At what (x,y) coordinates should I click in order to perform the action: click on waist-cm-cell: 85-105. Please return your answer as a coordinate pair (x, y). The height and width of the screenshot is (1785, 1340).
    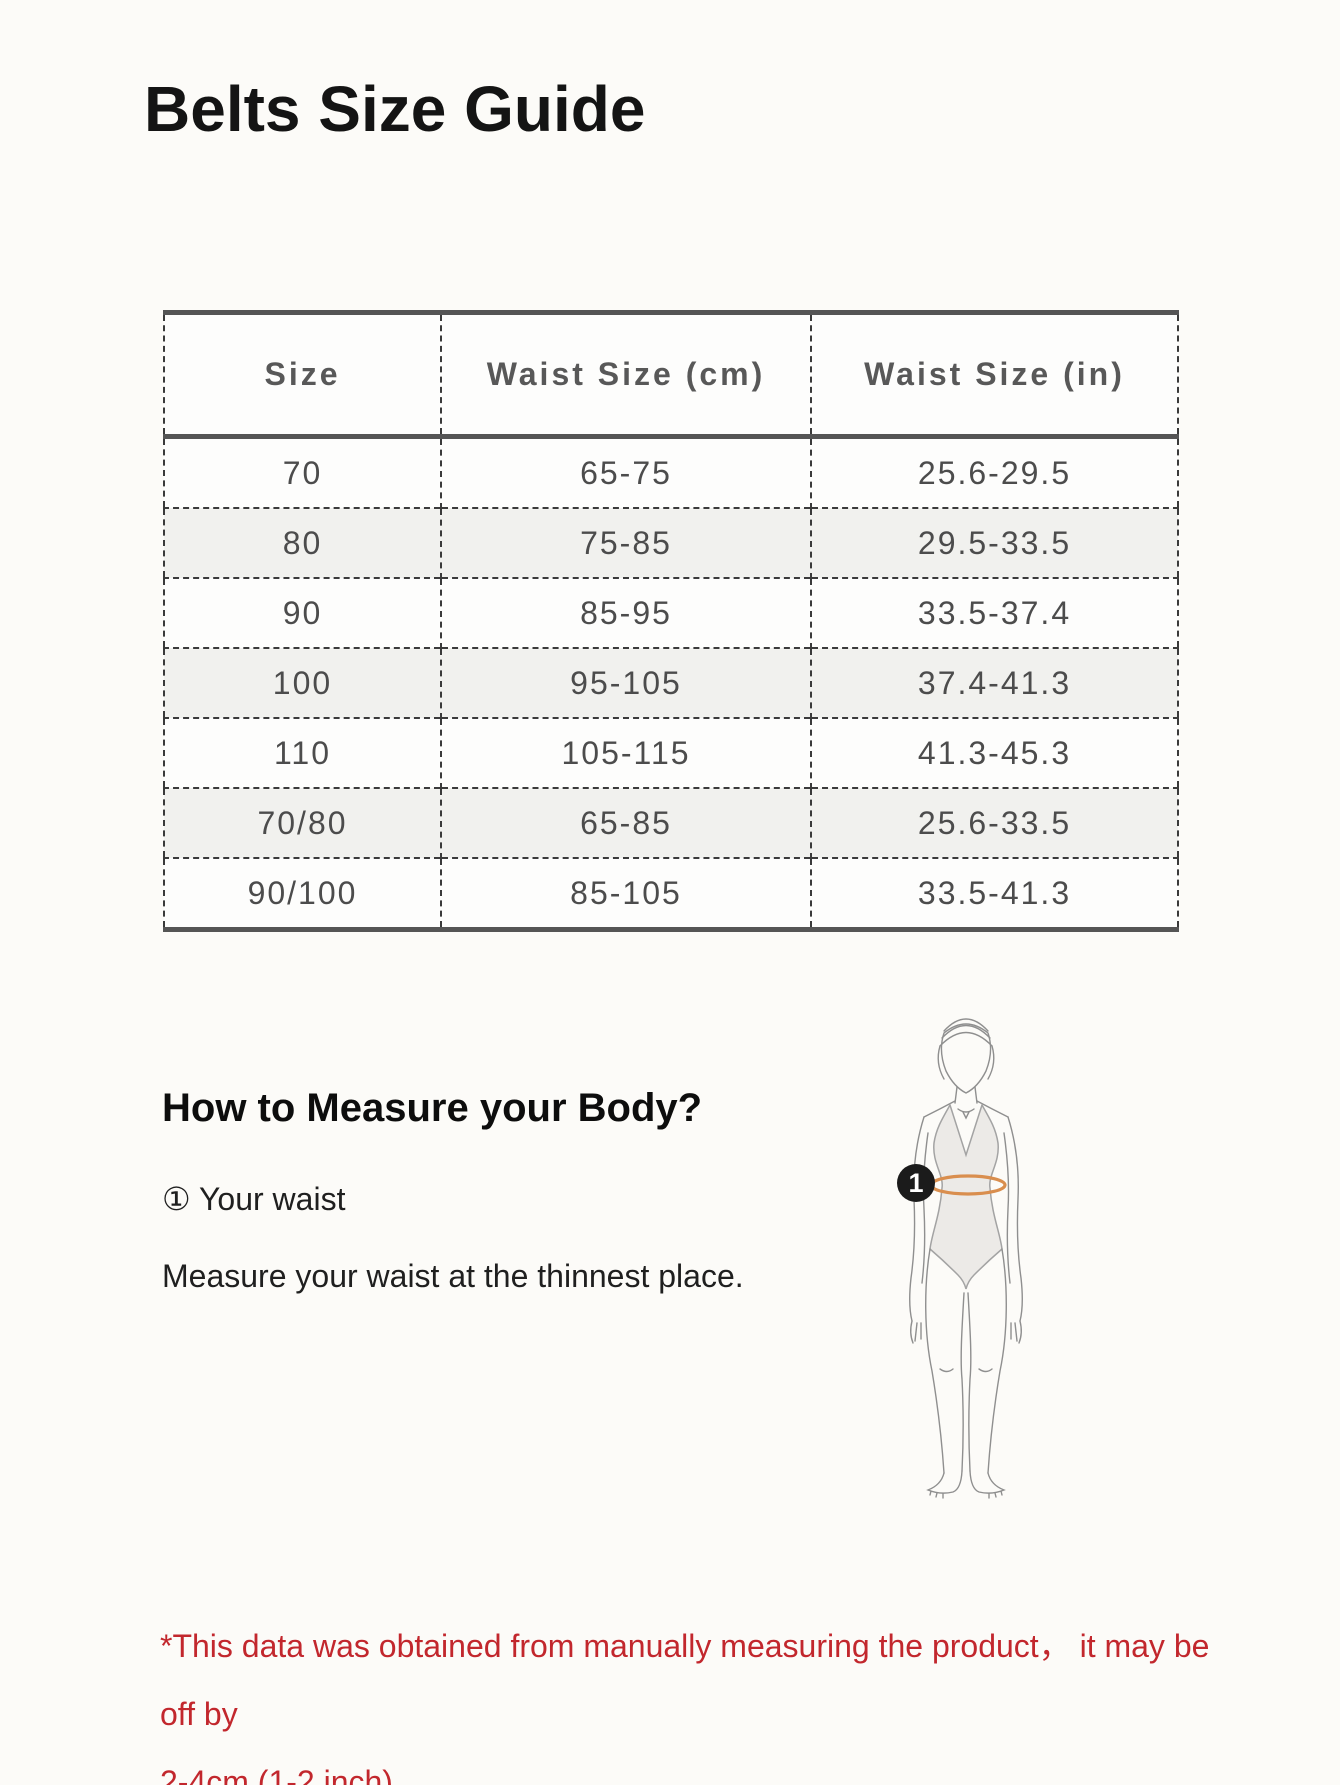
    Looking at the image, I should click on (625, 893).